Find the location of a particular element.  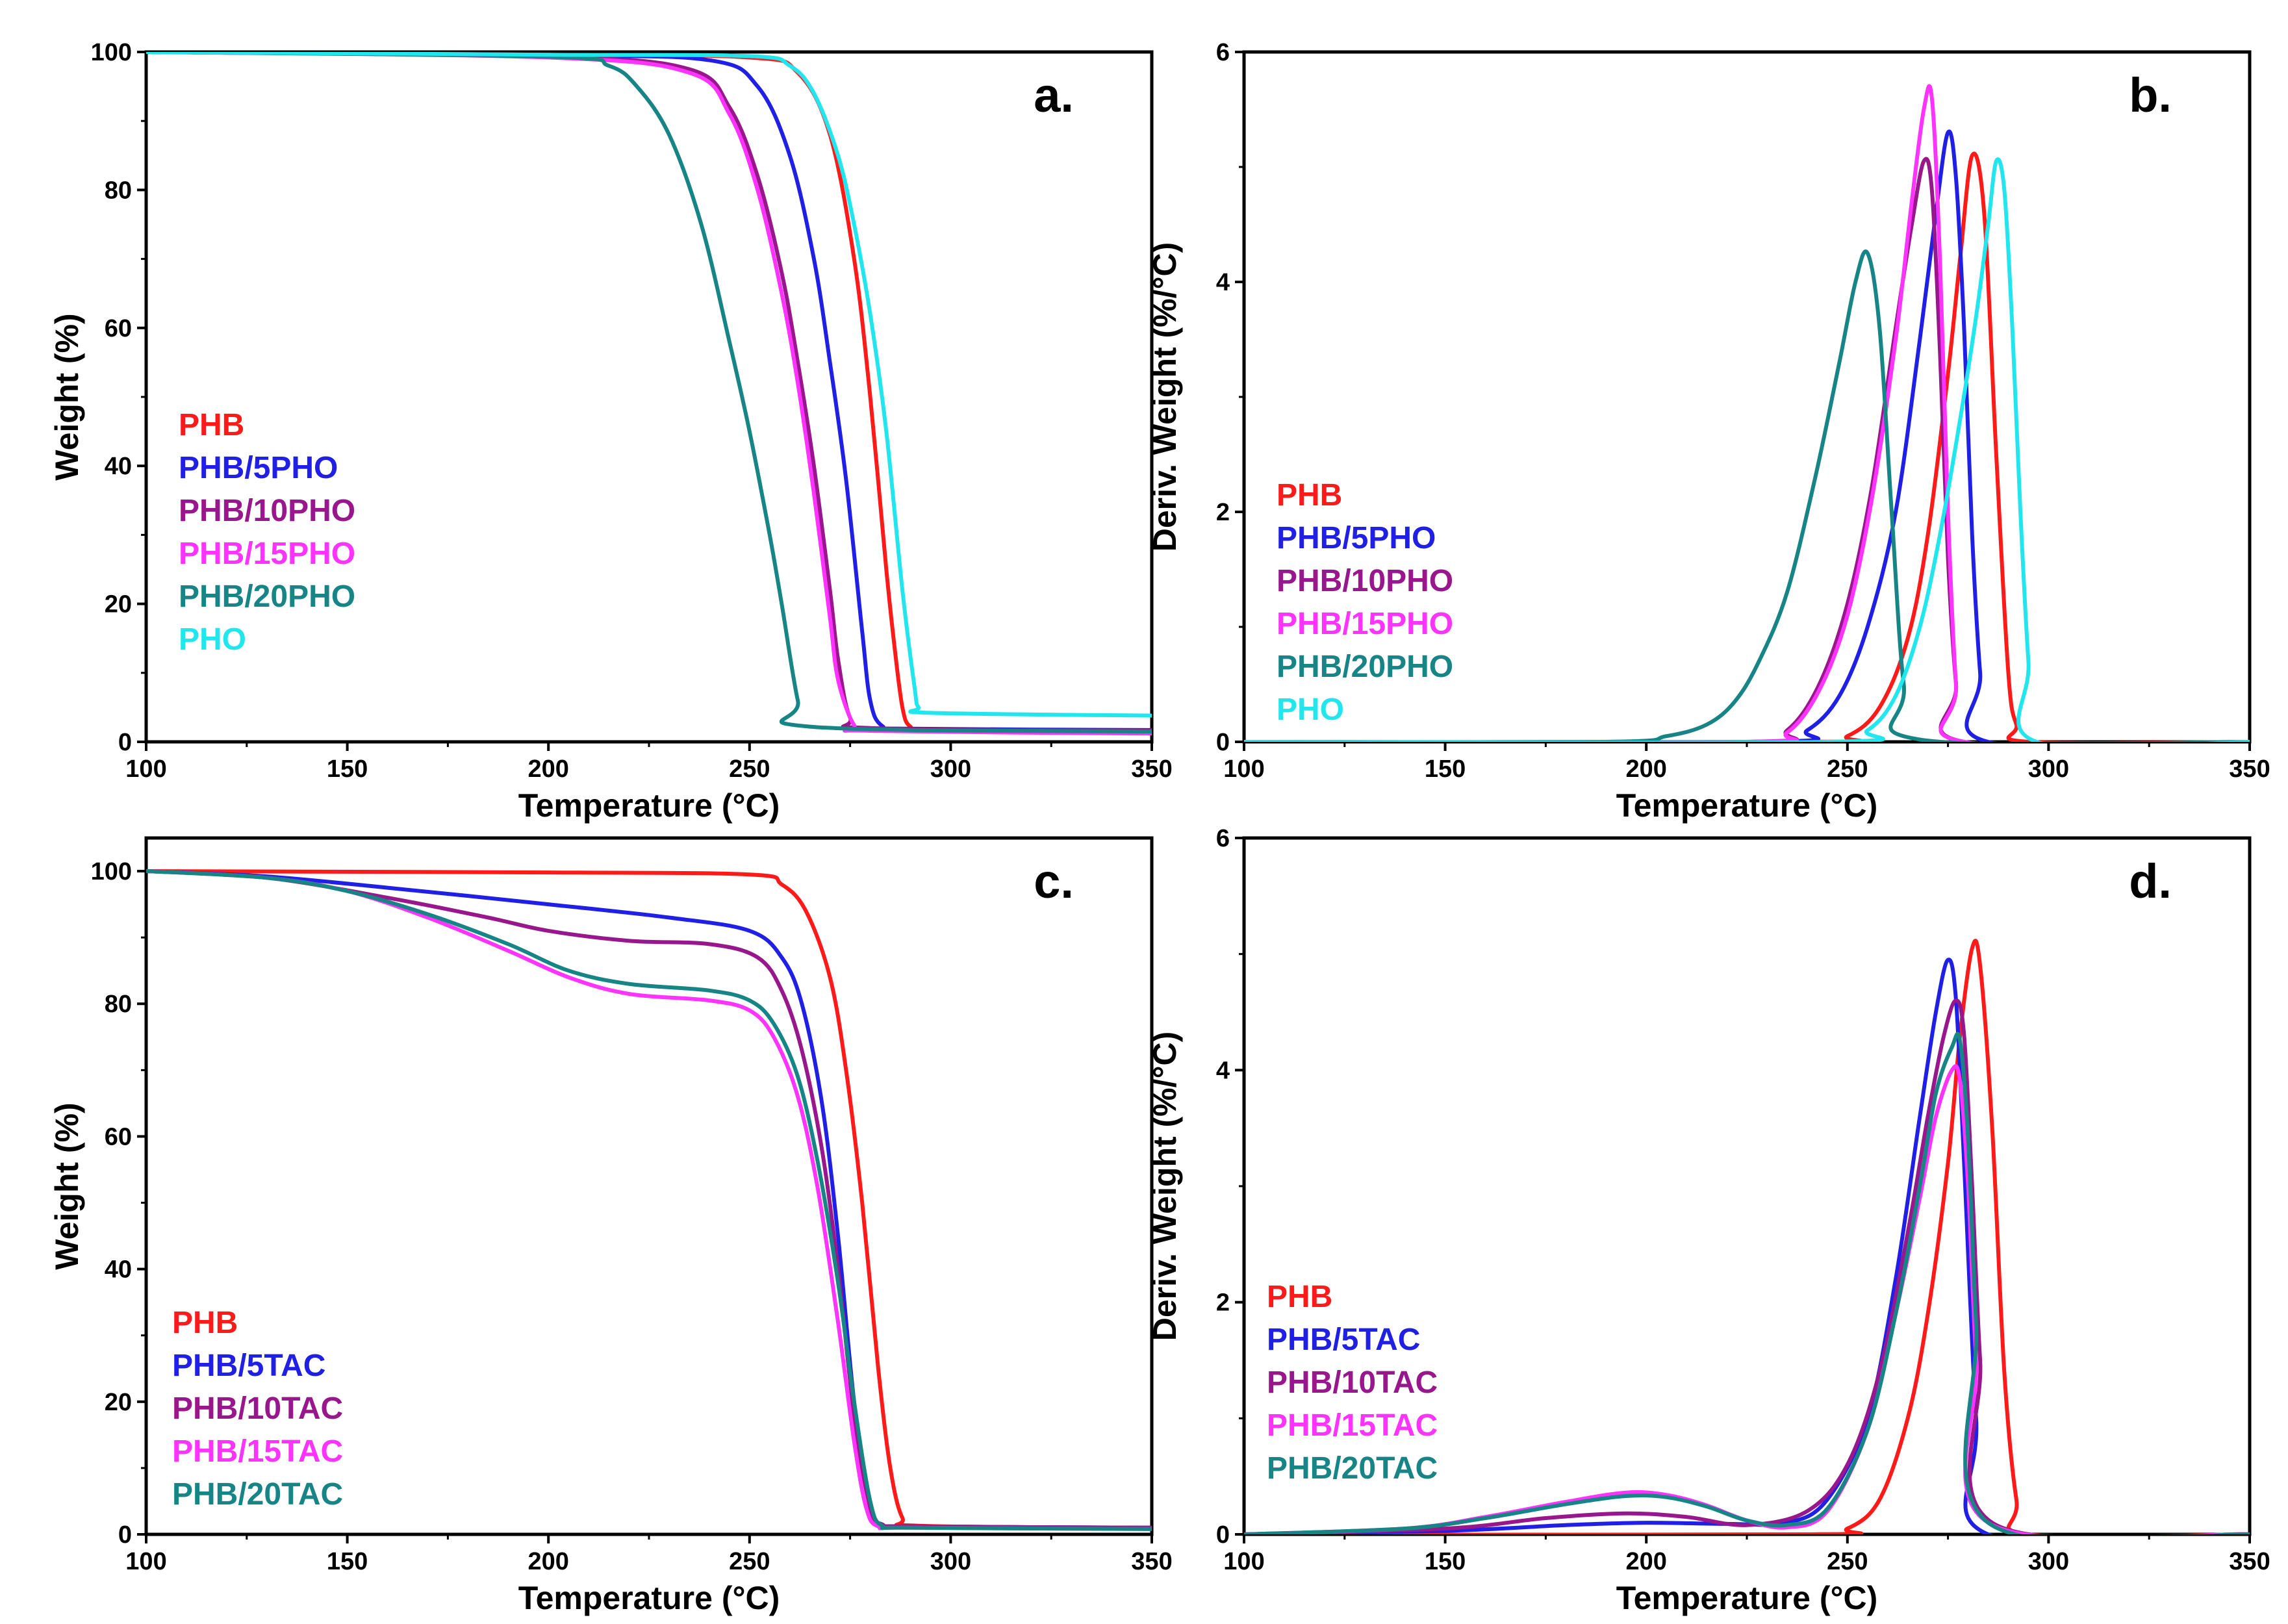

series-line-phb-10tac is located at coordinates (1747, 1266).